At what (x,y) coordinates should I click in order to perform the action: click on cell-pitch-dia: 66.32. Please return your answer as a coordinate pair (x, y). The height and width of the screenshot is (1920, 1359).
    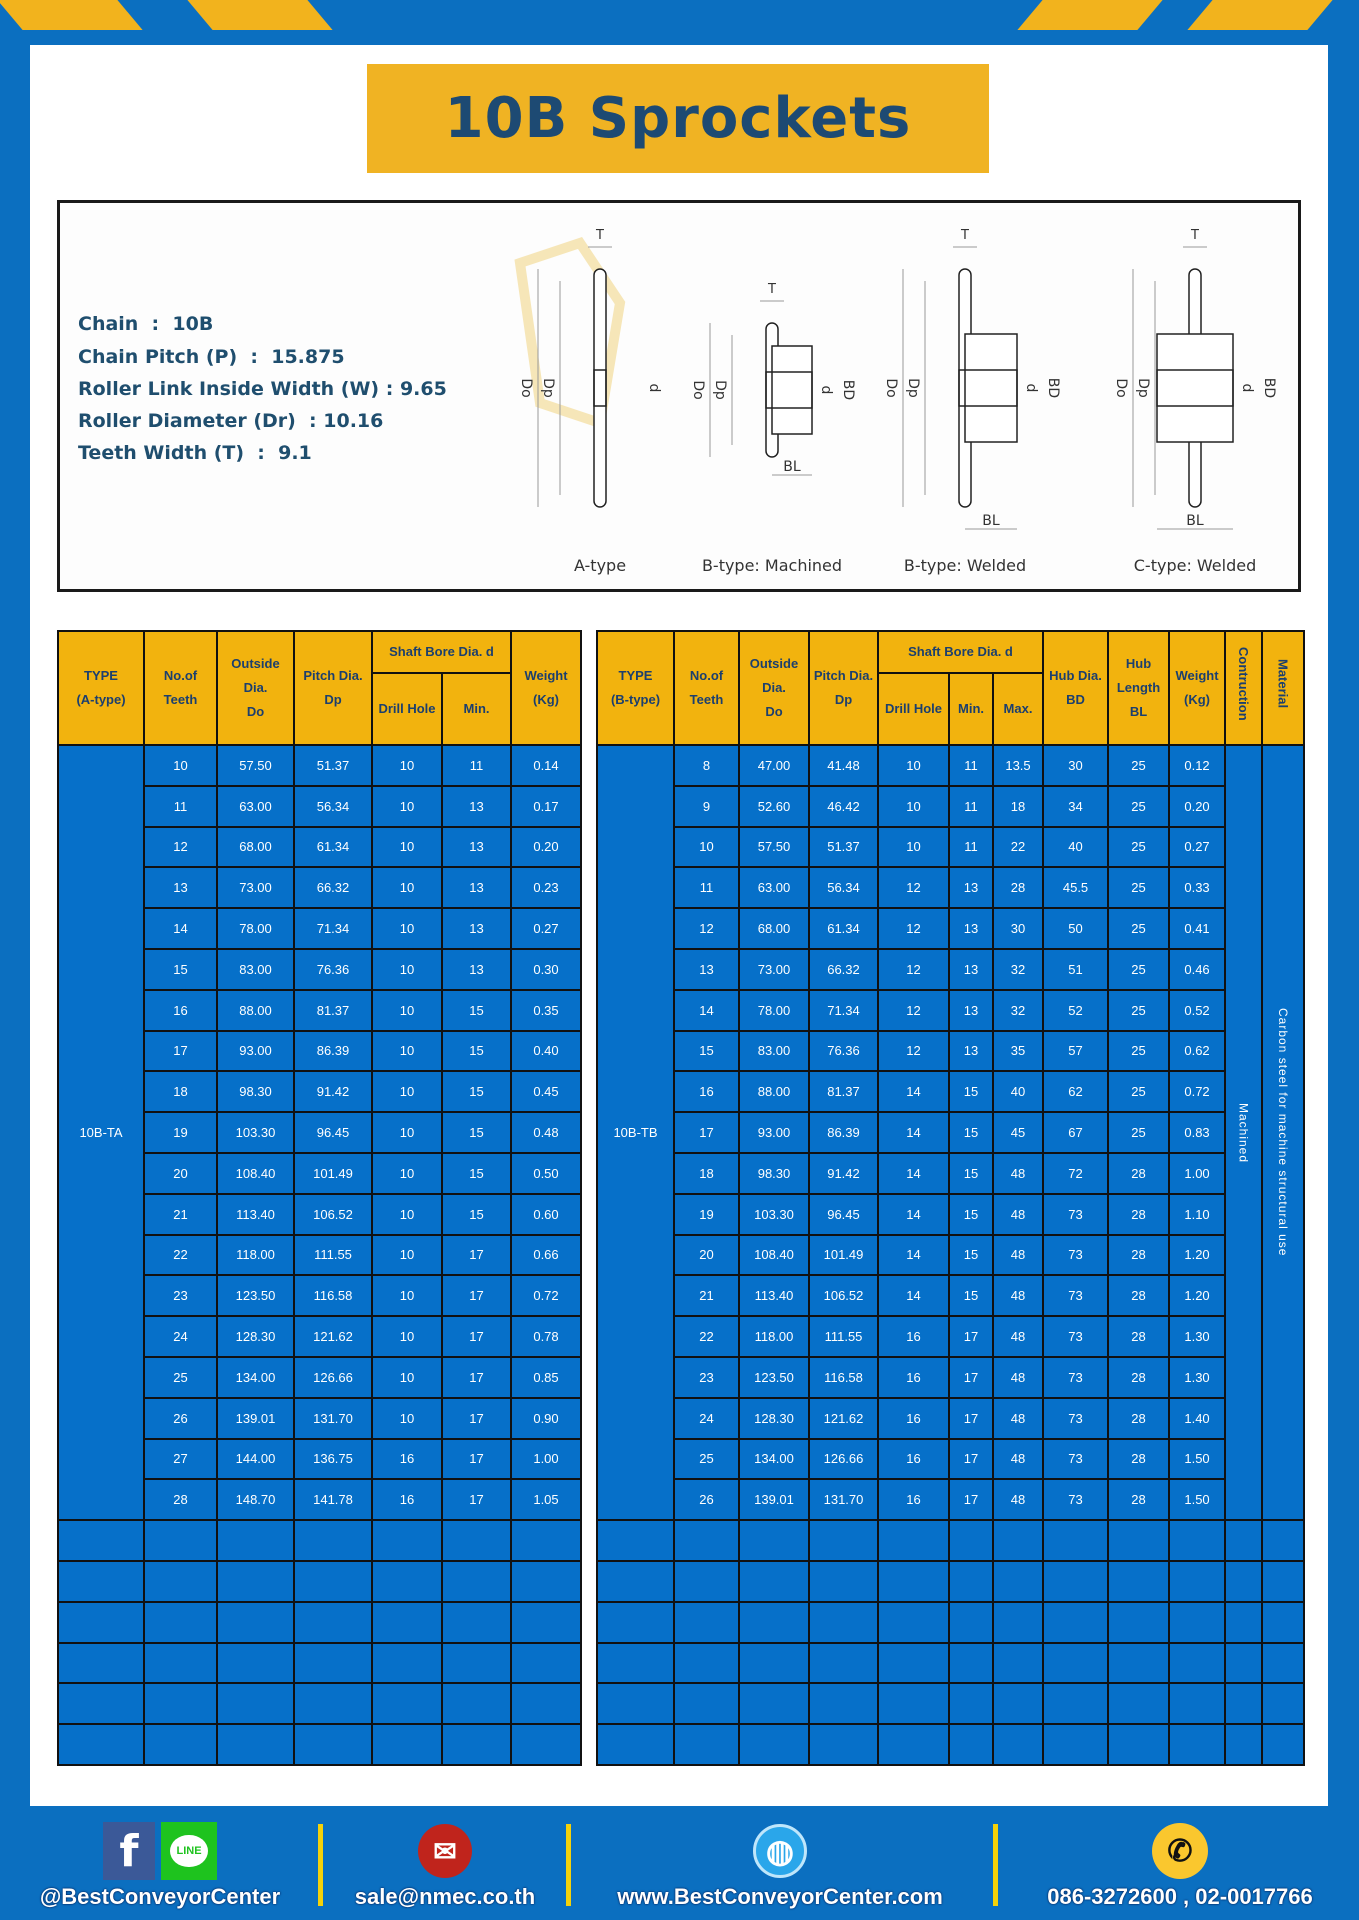
    Looking at the image, I should click on (333, 888).